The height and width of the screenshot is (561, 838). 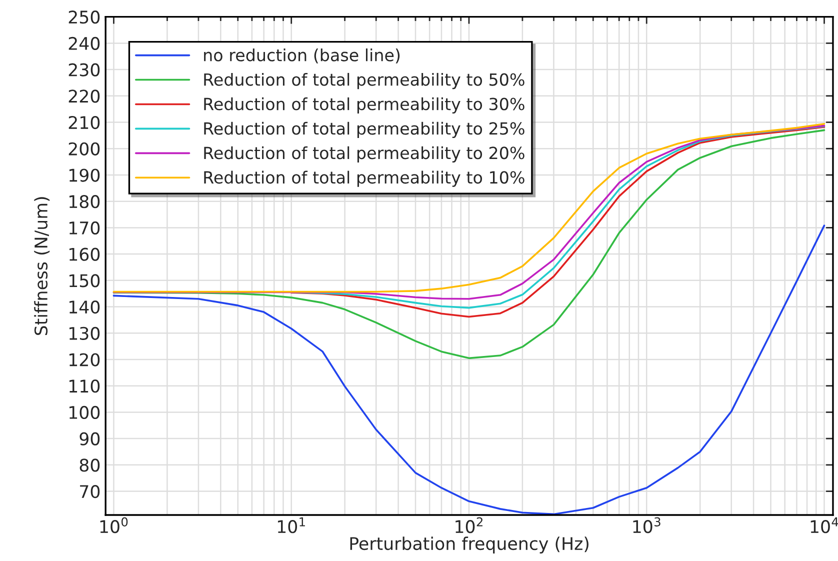 What do you see at coordinates (84, 149) in the screenshot?
I see `y-tick-label: 200` at bounding box center [84, 149].